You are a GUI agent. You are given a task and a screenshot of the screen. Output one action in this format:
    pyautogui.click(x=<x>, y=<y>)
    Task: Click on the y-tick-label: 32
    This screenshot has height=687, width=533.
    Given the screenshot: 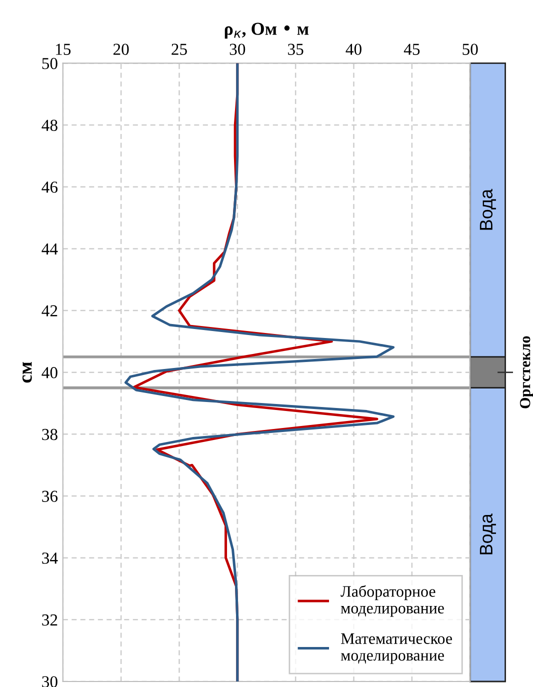 What is the action you would take?
    pyautogui.click(x=50, y=620)
    